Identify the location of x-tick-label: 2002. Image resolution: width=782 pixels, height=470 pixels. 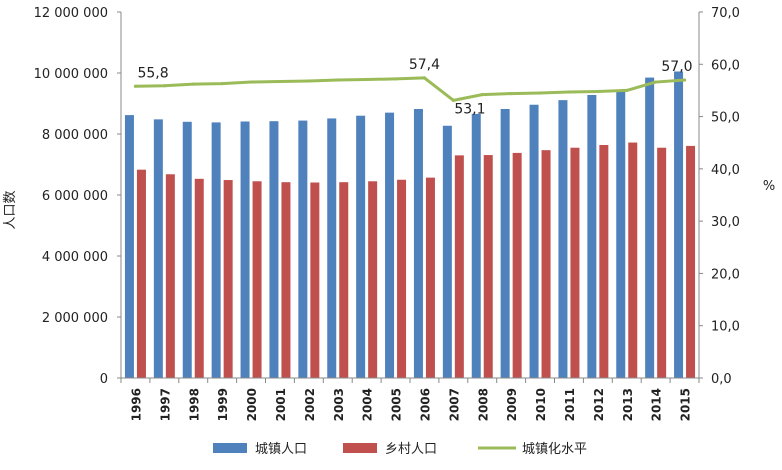
(310, 404).